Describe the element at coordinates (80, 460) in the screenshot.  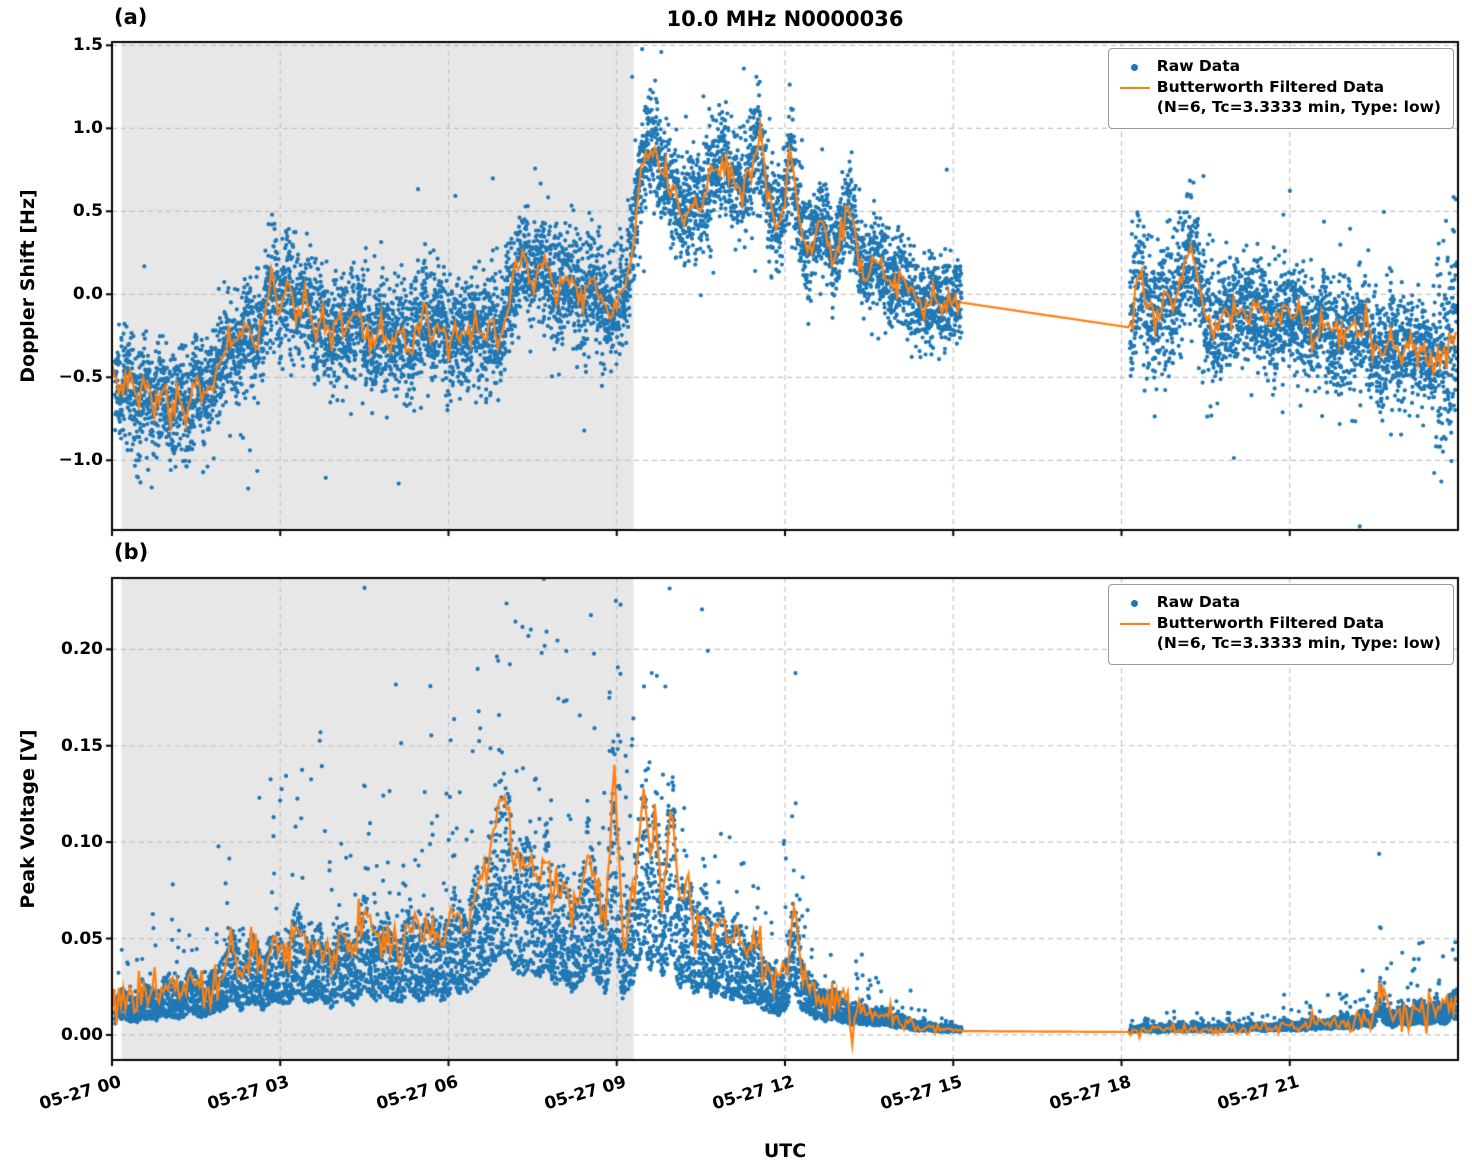
I see `y-tick-label: −1.0` at that location.